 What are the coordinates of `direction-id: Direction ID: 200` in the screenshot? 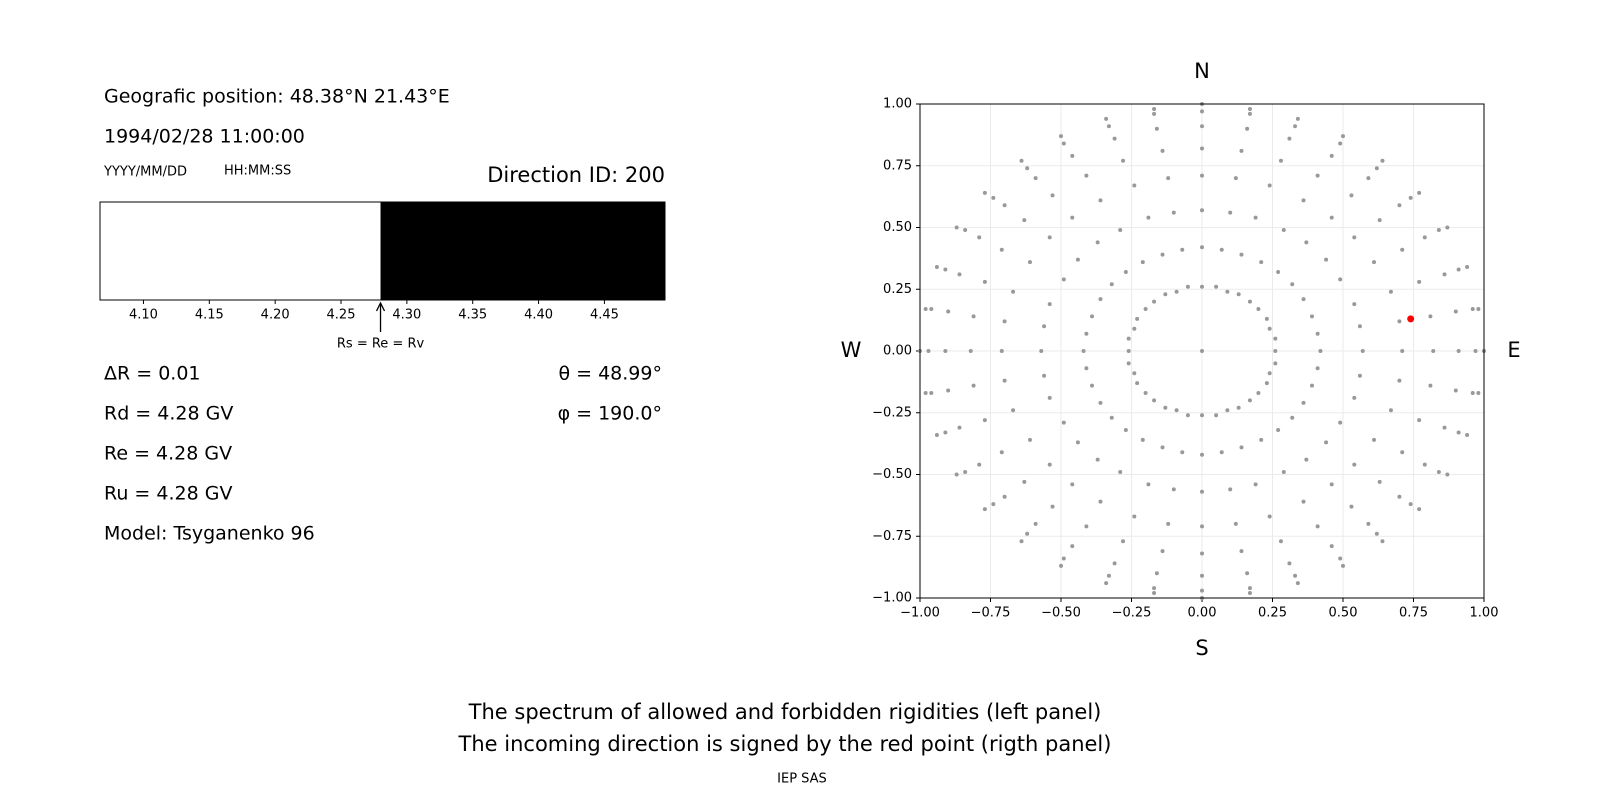 It's located at (576, 175).